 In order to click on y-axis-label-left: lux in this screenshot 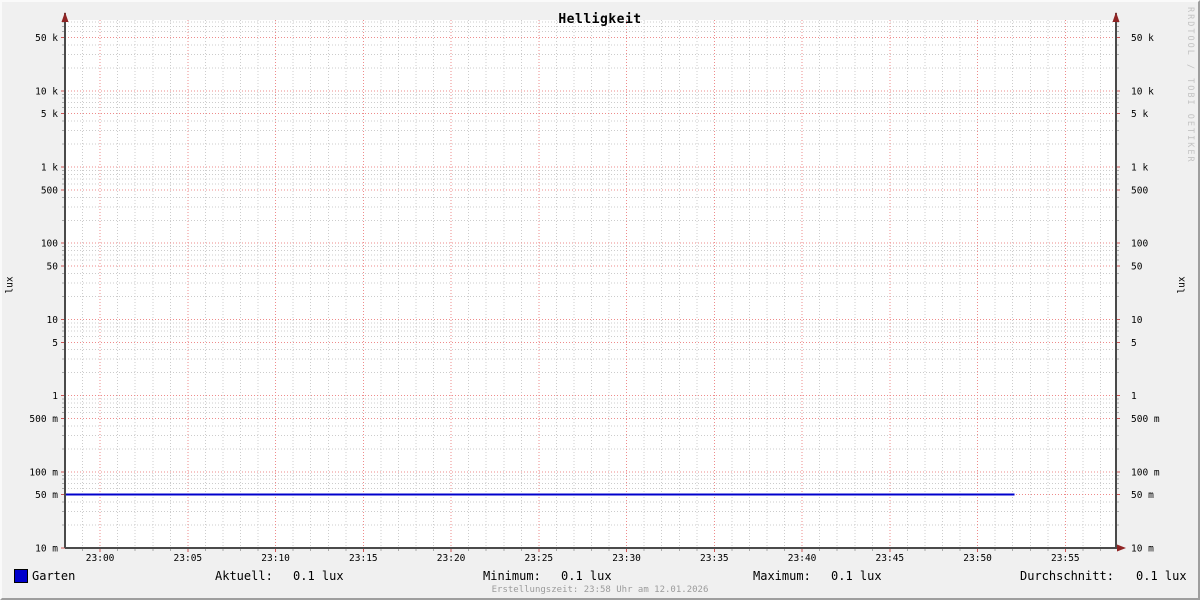, I will do `click(10, 285)`.